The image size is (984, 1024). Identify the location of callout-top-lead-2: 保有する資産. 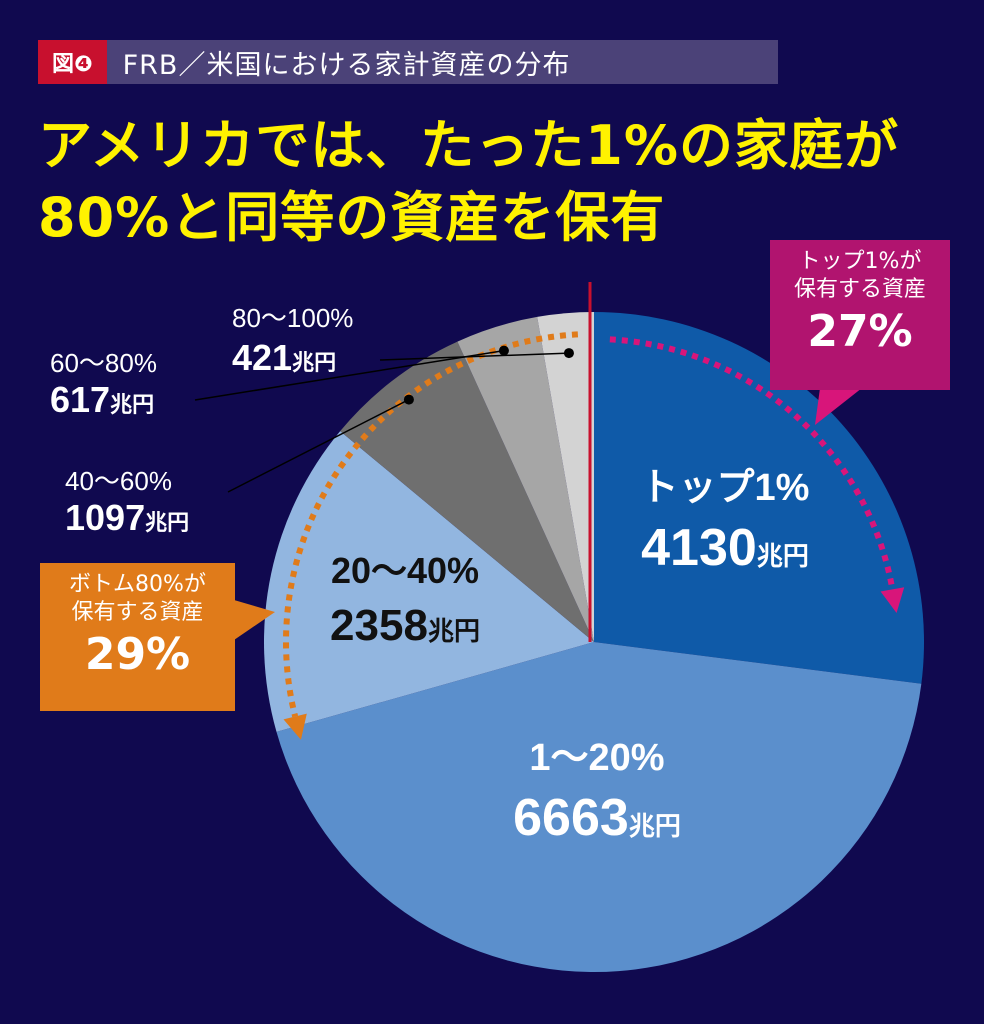
(859, 289).